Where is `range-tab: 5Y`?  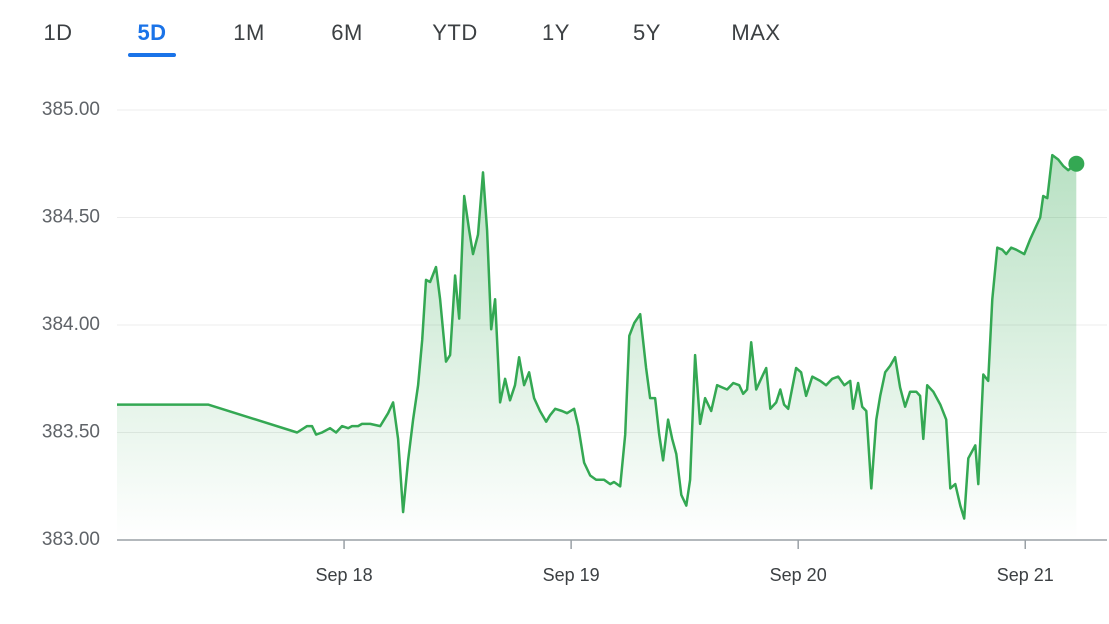
range-tab: 5Y is located at coordinates (647, 32).